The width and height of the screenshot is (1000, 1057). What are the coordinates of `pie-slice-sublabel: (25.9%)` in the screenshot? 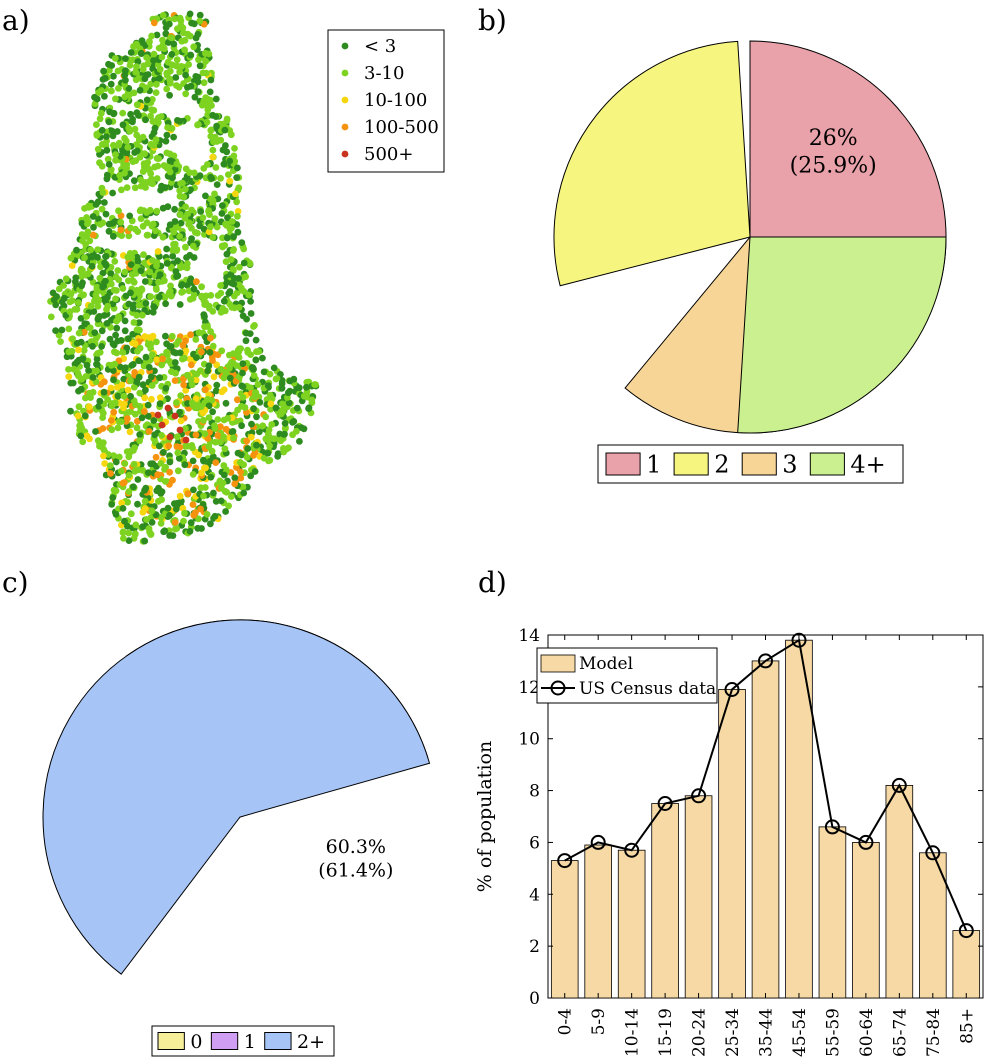 It's located at (833, 166).